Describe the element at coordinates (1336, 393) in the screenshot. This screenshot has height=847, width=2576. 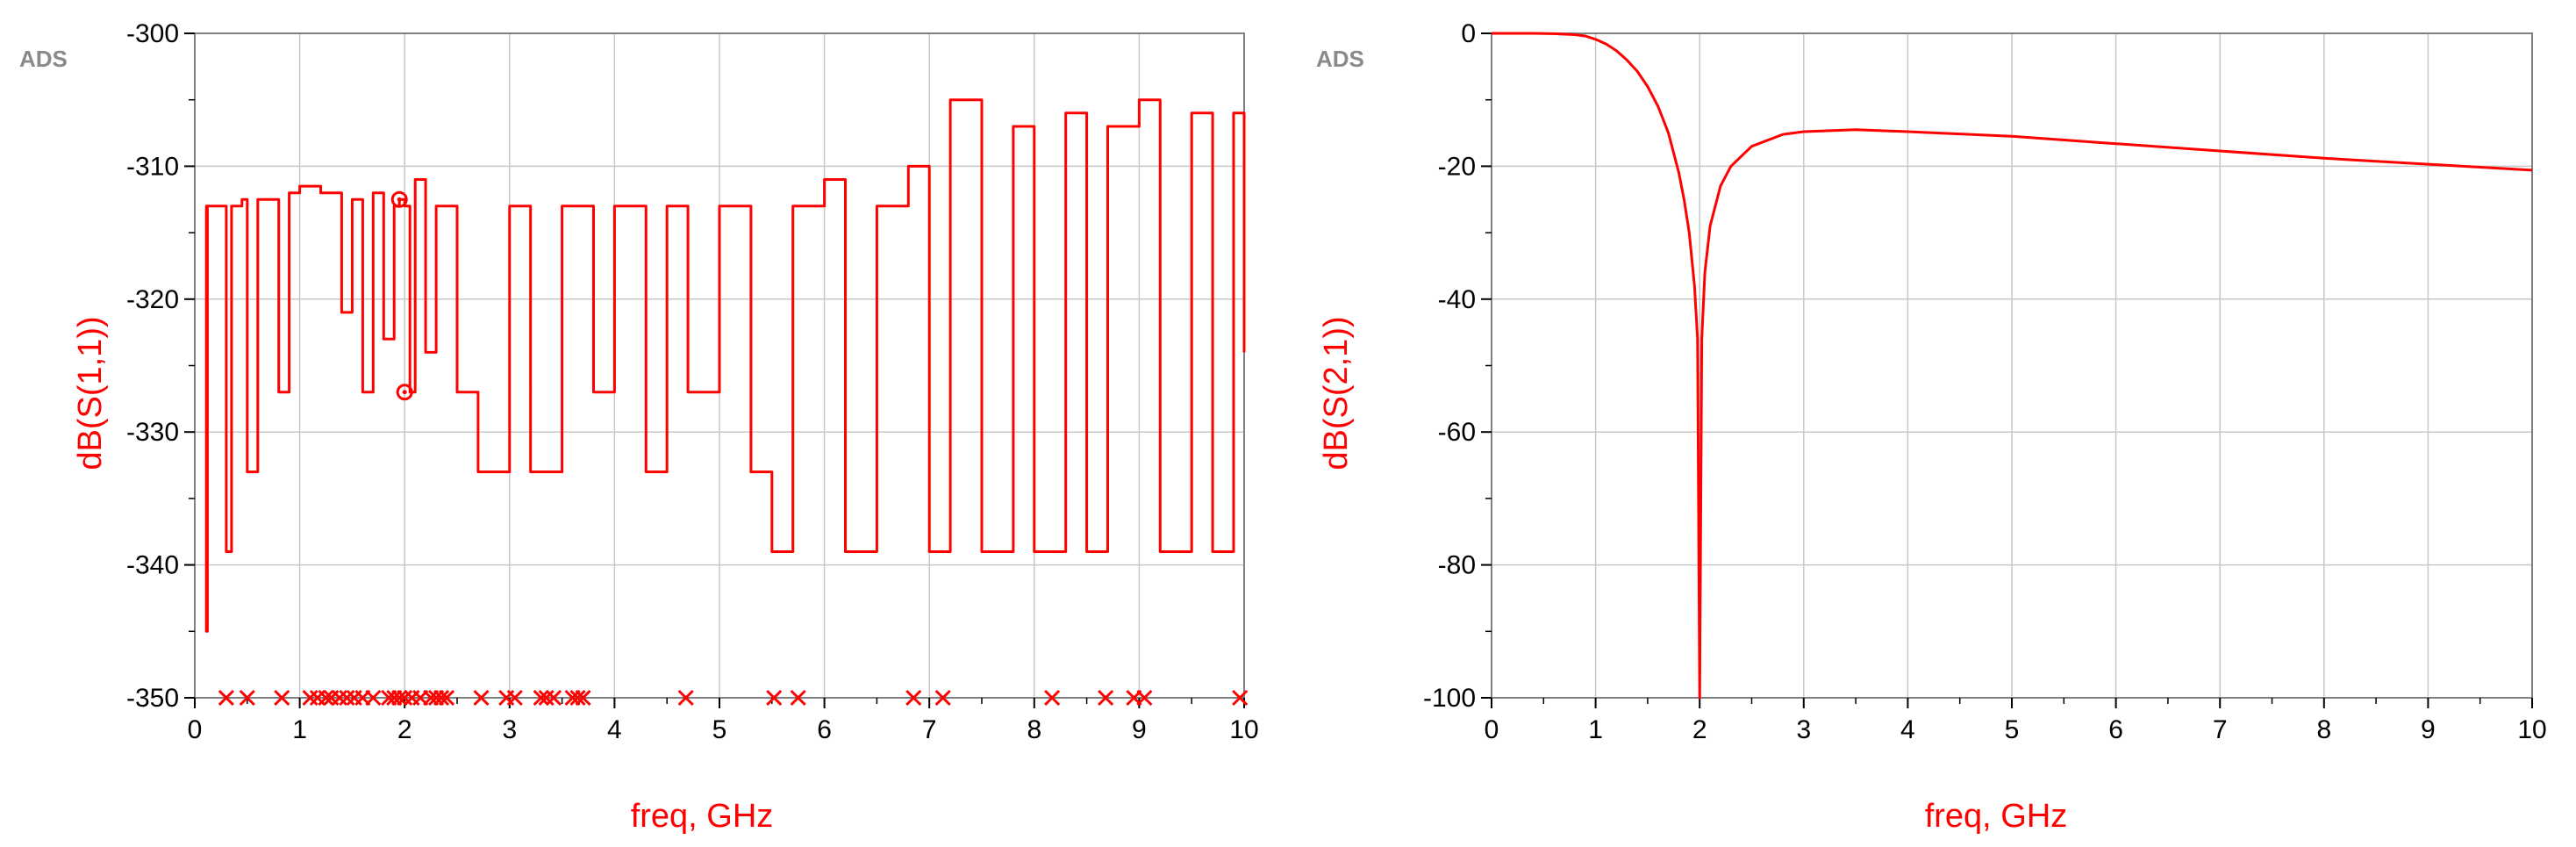
I see `y-axis-title-s21: dB(S(2,1))` at that location.